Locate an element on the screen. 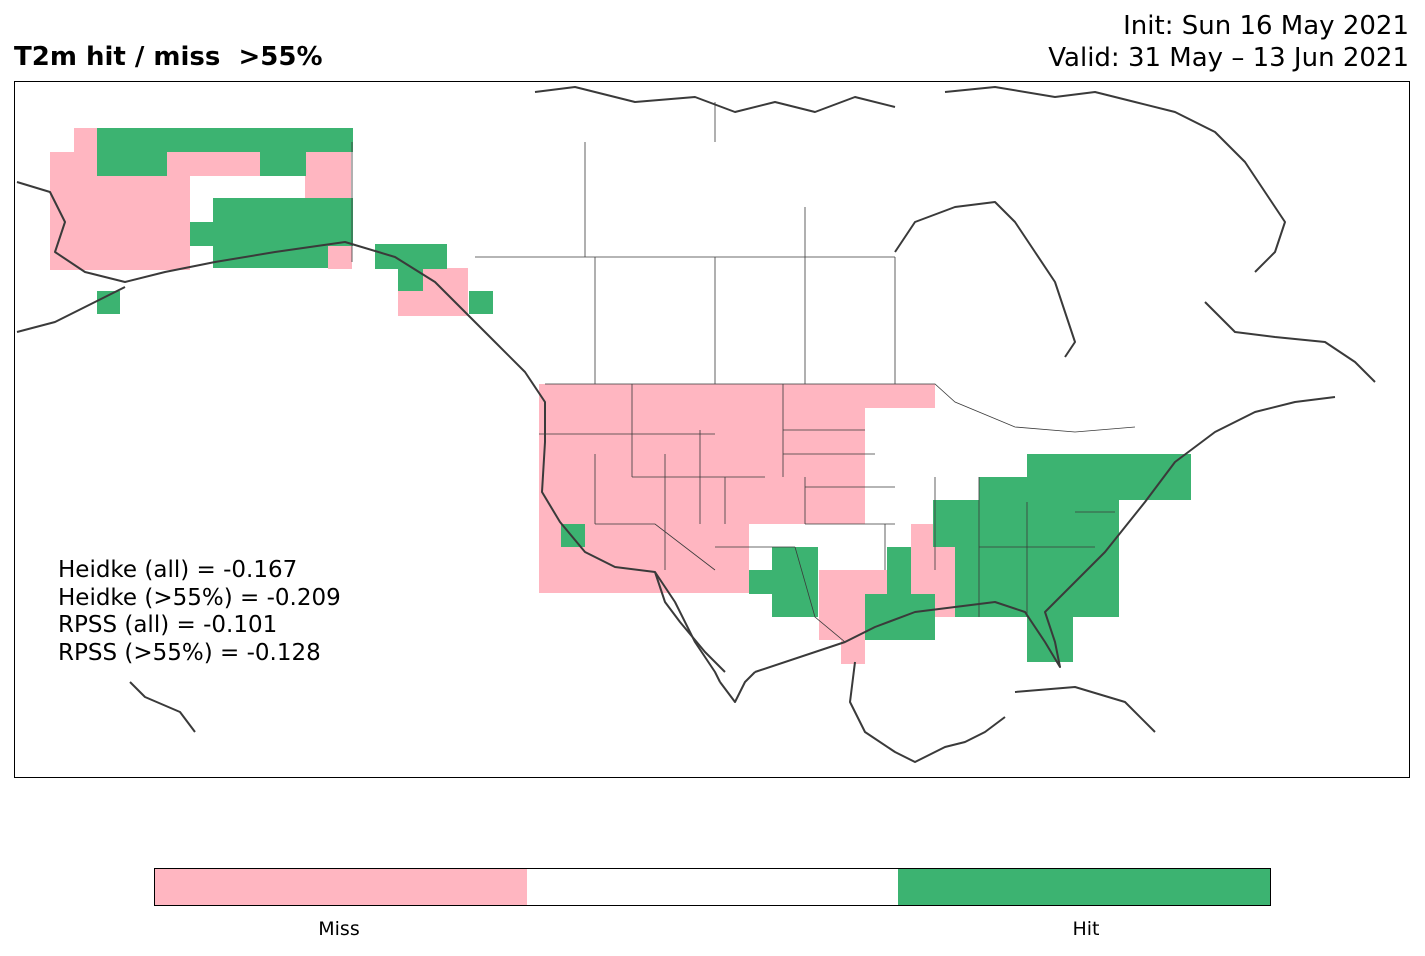 The width and height of the screenshot is (1425, 956). heidke-all: Heidke (all) = -0.167 is located at coordinates (178, 570).